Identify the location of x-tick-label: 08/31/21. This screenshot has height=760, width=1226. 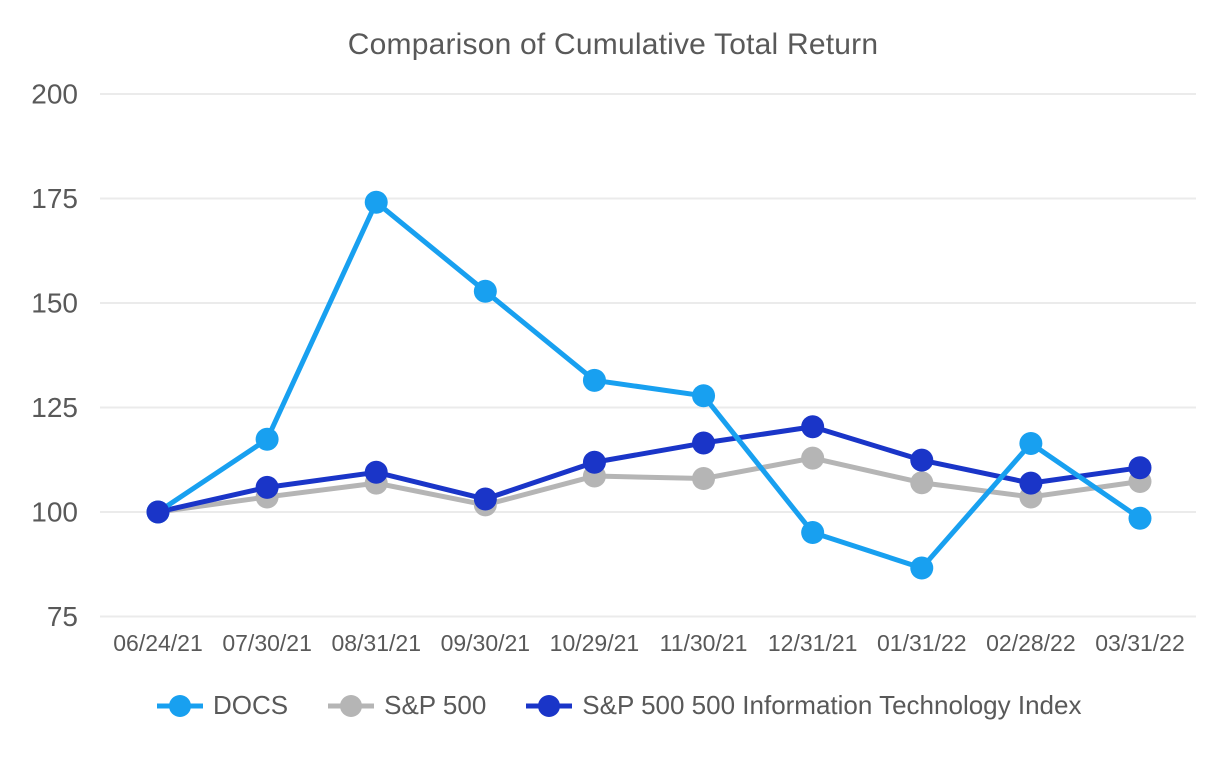
(376, 643).